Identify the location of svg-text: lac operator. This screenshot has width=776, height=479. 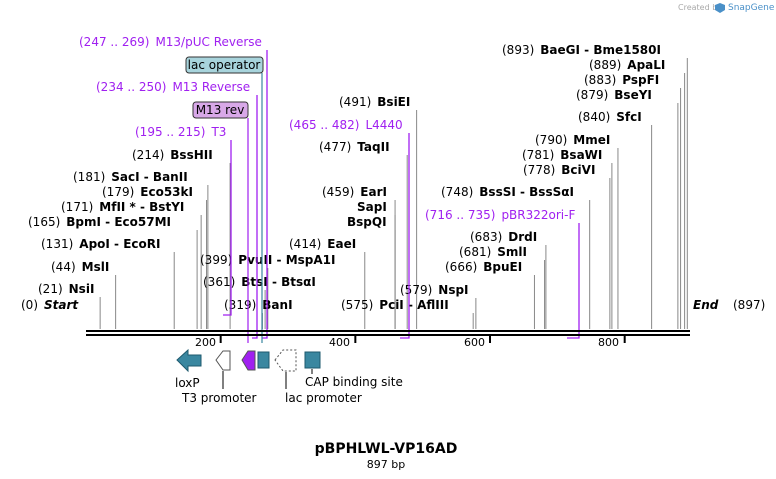
(224, 65).